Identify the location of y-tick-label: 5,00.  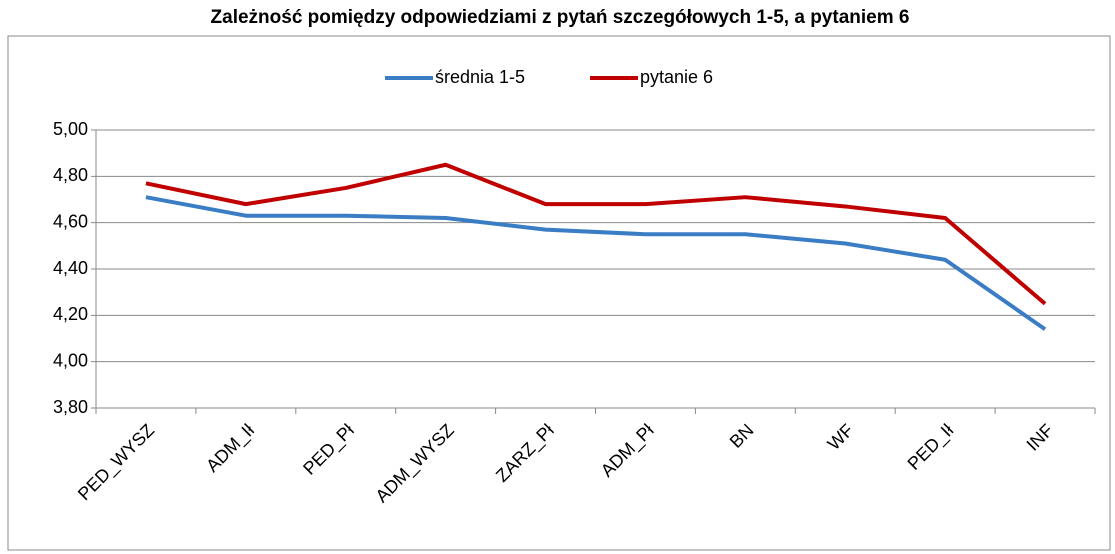
(70, 129).